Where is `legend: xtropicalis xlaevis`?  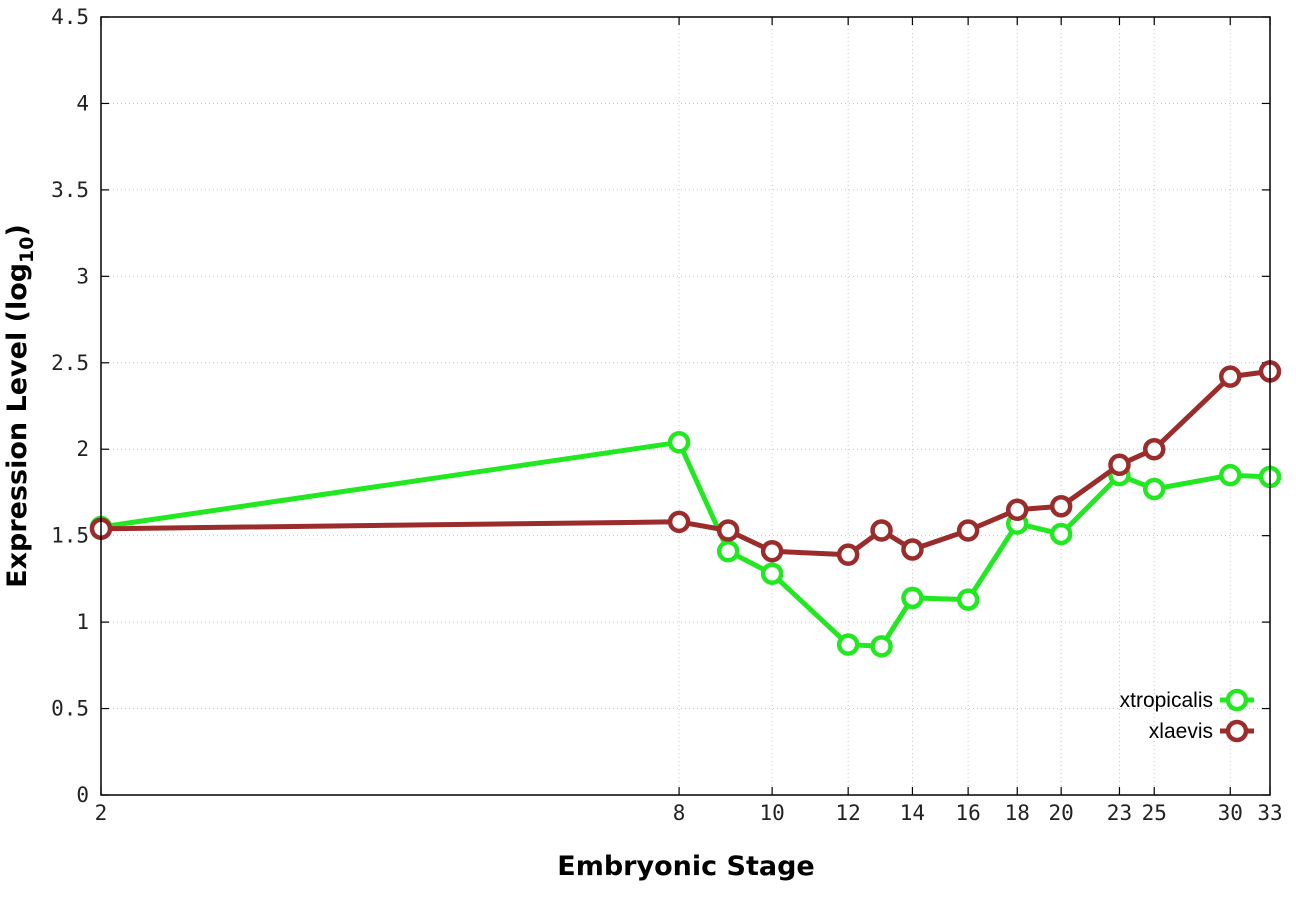 legend: xtropicalis xlaevis is located at coordinates (1187, 715).